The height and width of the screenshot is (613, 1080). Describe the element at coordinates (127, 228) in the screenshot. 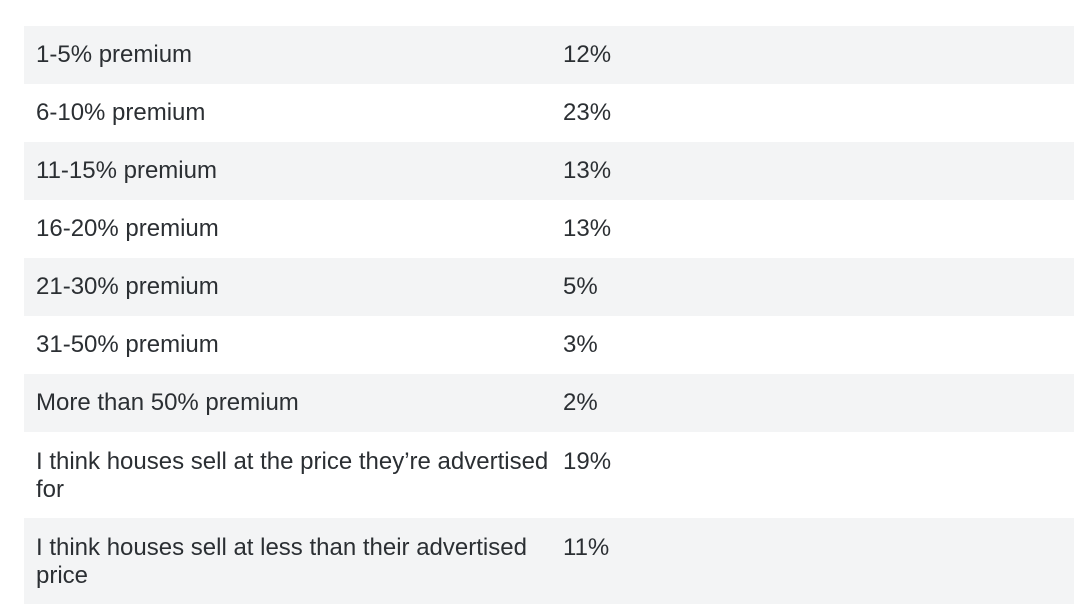

I see `row-label: 16-20% premium` at that location.